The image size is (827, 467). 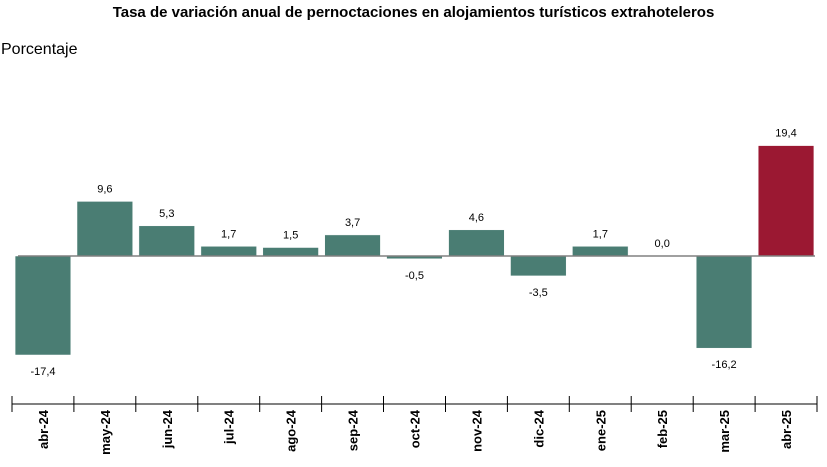 I want to click on data-label-ene-25: 1,7, so click(x=600, y=234).